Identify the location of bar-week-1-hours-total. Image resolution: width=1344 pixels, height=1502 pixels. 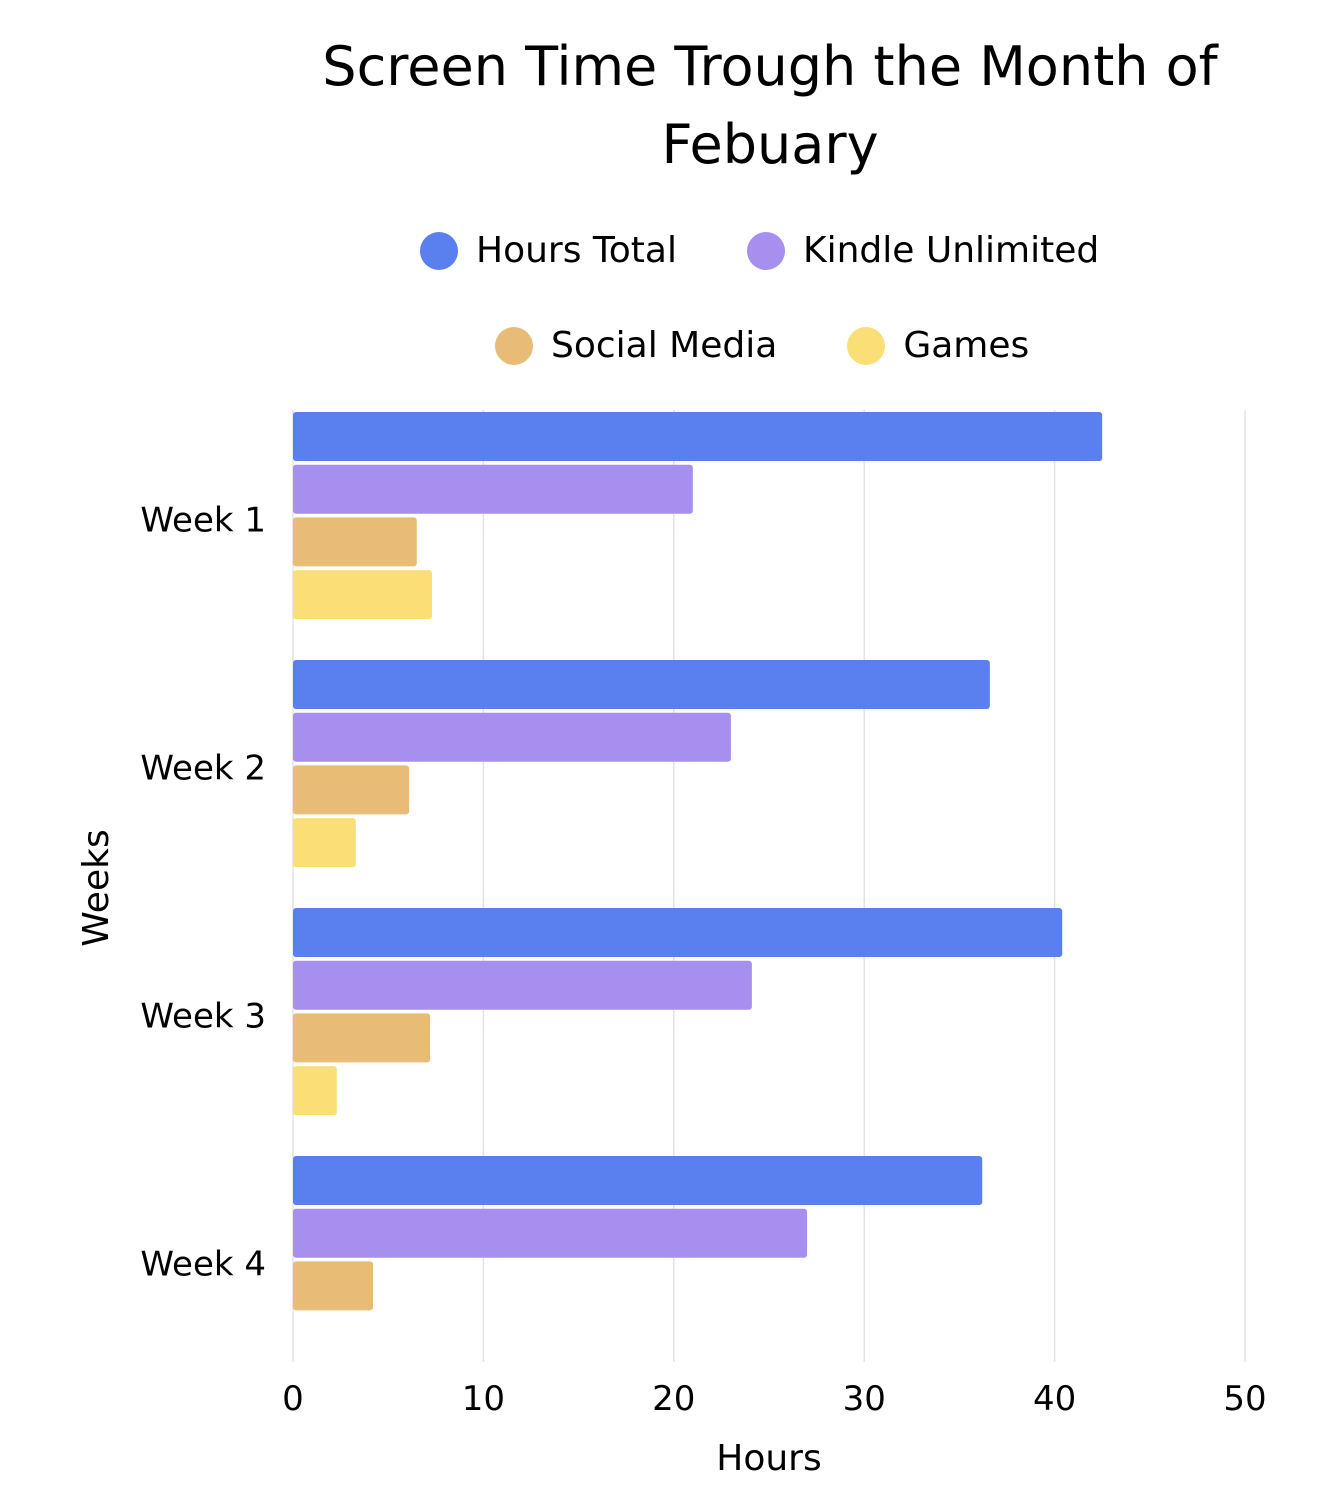
(698, 436).